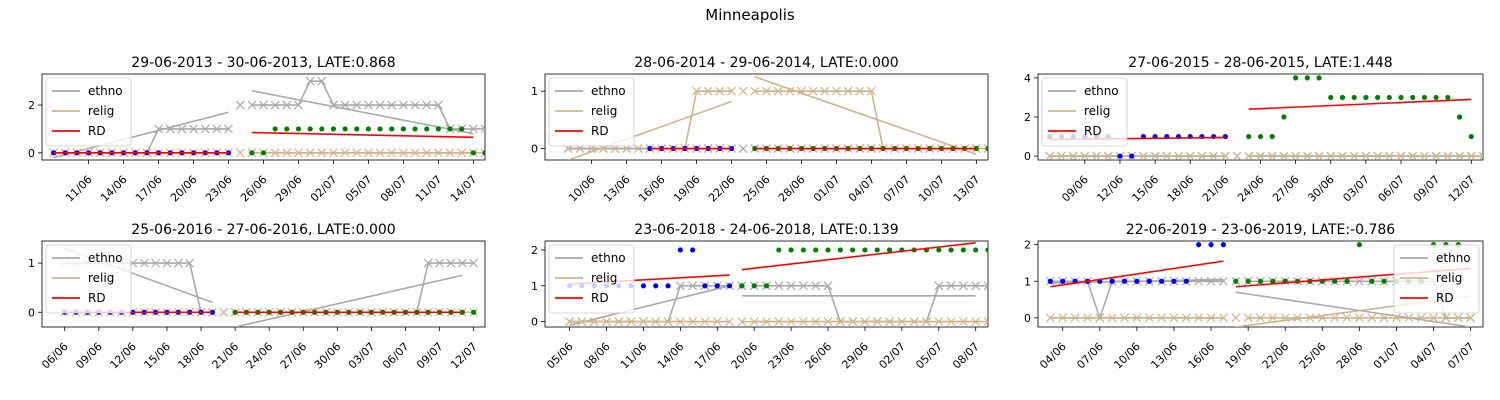 The width and height of the screenshot is (1500, 400). Describe the element at coordinates (263, 230) in the screenshot. I see `subplot-title: 25-06-2016 - 27-06-2016, LATE:0.000` at that location.